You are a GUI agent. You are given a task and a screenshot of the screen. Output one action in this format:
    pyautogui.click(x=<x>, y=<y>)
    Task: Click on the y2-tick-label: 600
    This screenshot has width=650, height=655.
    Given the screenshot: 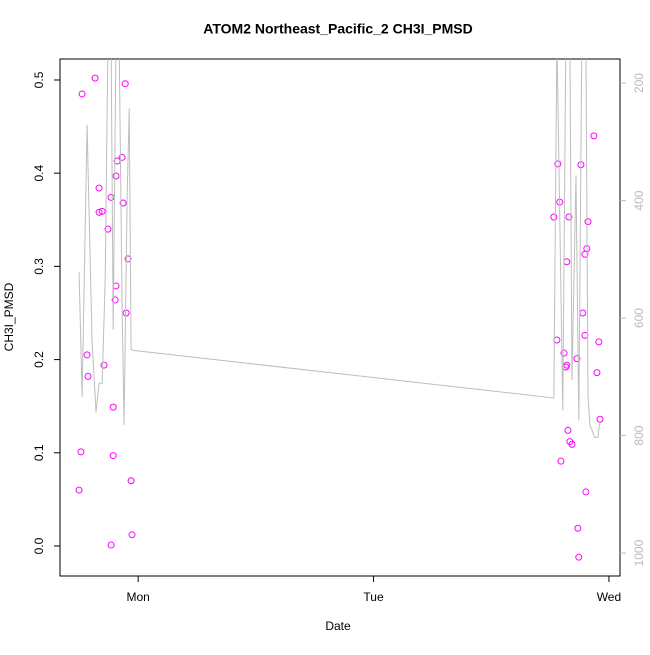 What is the action you would take?
    pyautogui.click(x=639, y=318)
    